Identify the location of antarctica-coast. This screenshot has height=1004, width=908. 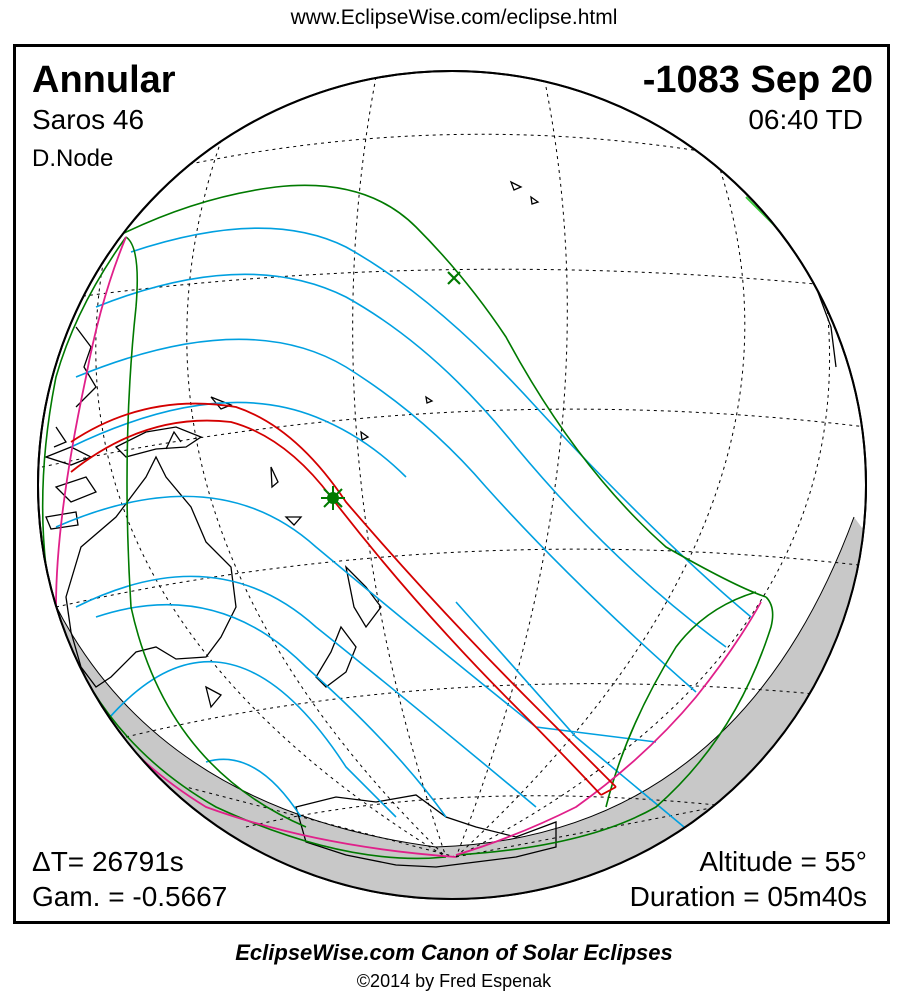
(426, 831).